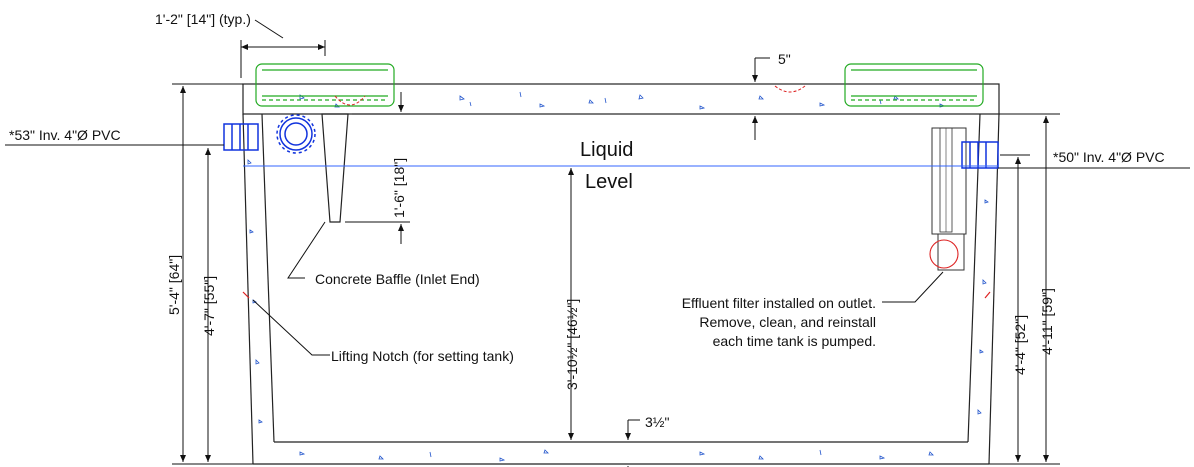 The image size is (1194, 467). What do you see at coordinates (377, 168) in the screenshot?
I see `baffle-drop-dimension: 1'-6" [18"]` at bounding box center [377, 168].